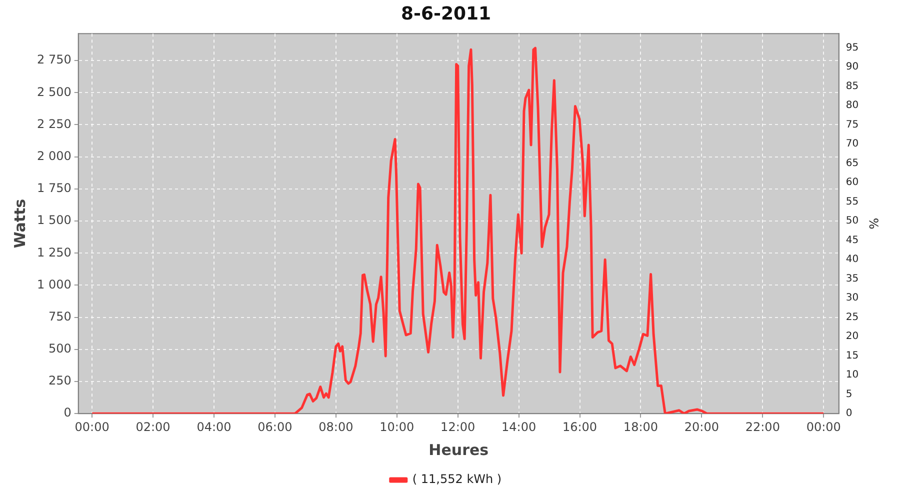 This screenshot has width=900, height=500. Describe the element at coordinates (60, 349) in the screenshot. I see `y-tick-label: 500` at that location.